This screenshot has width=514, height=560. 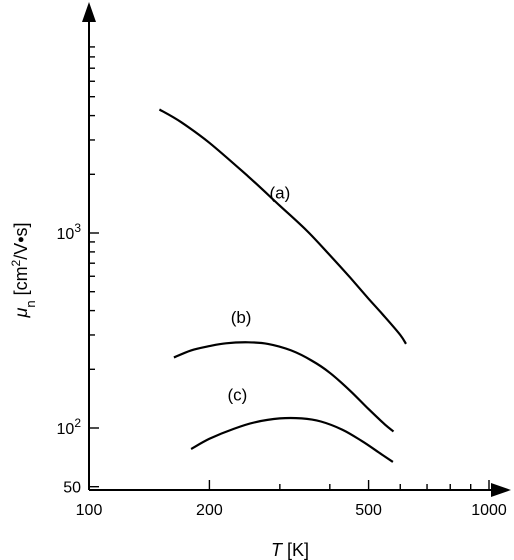 What do you see at coordinates (69, 232) in the screenshot?
I see `y-tick-label: 10³` at bounding box center [69, 232].